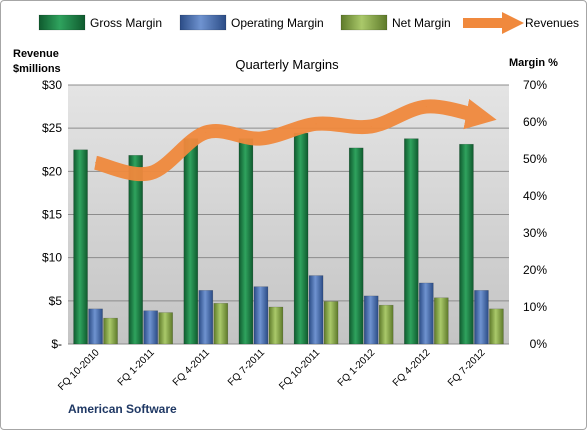 This screenshot has height=431, width=587. What do you see at coordinates (535, 233) in the screenshot?
I see `y-right-tick-label: 30%` at bounding box center [535, 233].